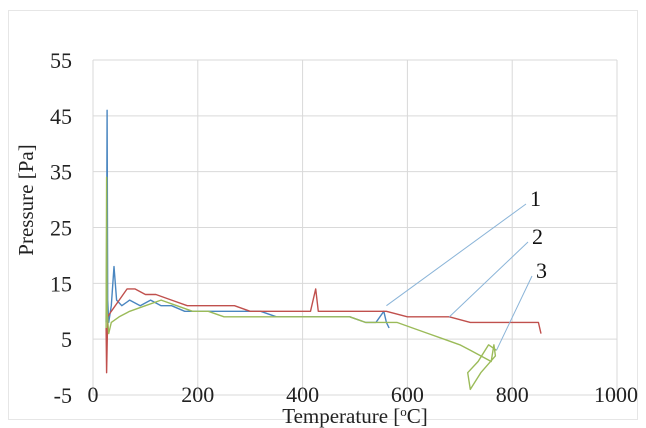  What do you see at coordinates (66, 339) in the screenshot?
I see `y-tick-label: 5` at bounding box center [66, 339].